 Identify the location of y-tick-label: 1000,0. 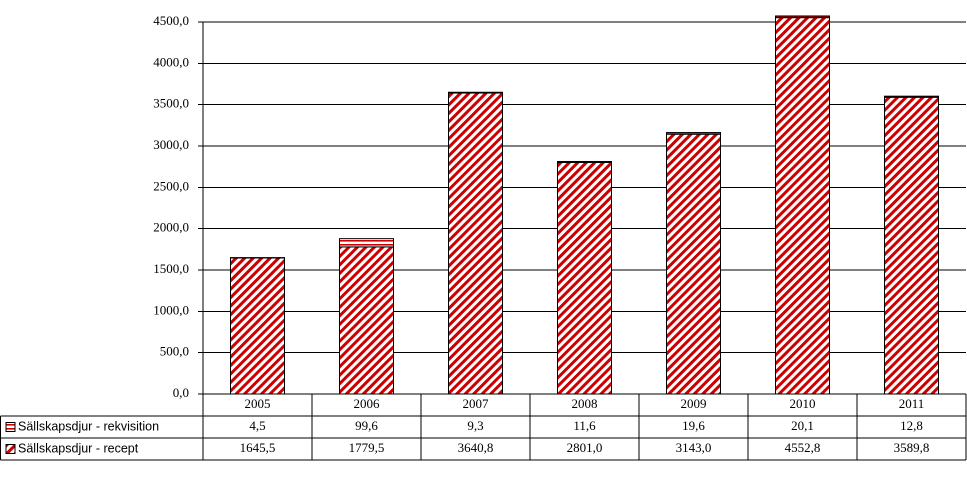
(171, 309).